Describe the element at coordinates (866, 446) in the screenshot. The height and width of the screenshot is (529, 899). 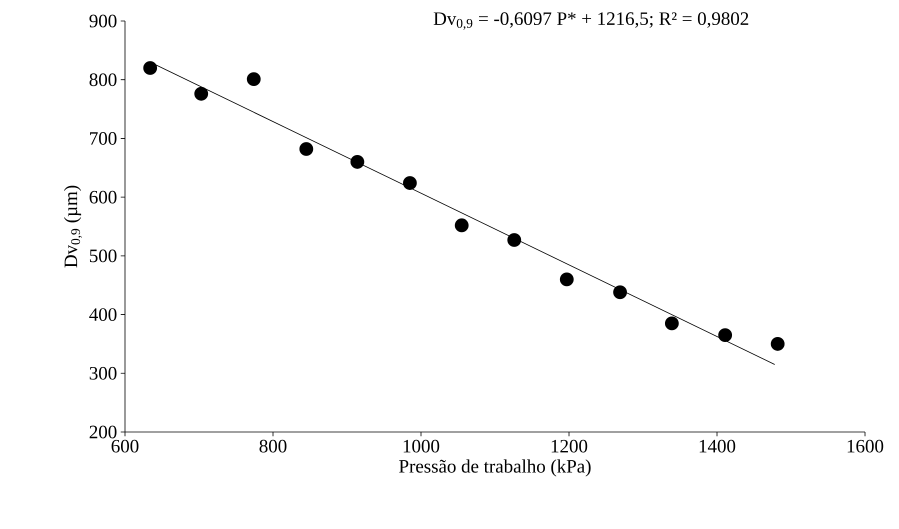
I see `x-tick-label: 1600` at that location.